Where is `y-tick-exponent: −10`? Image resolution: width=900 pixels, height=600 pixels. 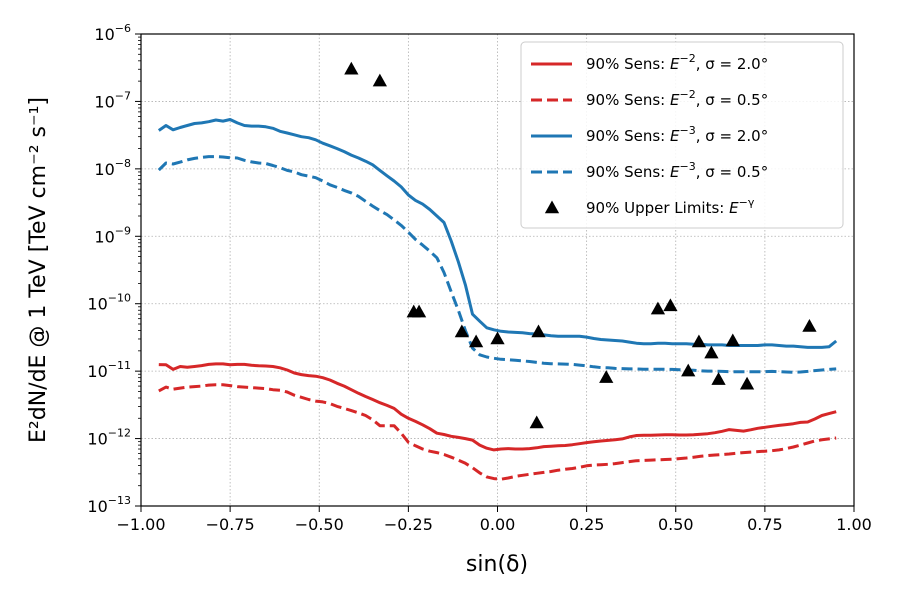 y-tick-exponent: −10 is located at coordinates (119, 298).